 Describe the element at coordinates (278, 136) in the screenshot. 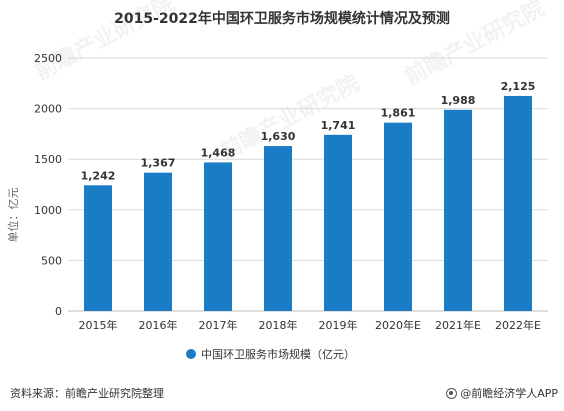

I see `data-label: 1,630` at that location.